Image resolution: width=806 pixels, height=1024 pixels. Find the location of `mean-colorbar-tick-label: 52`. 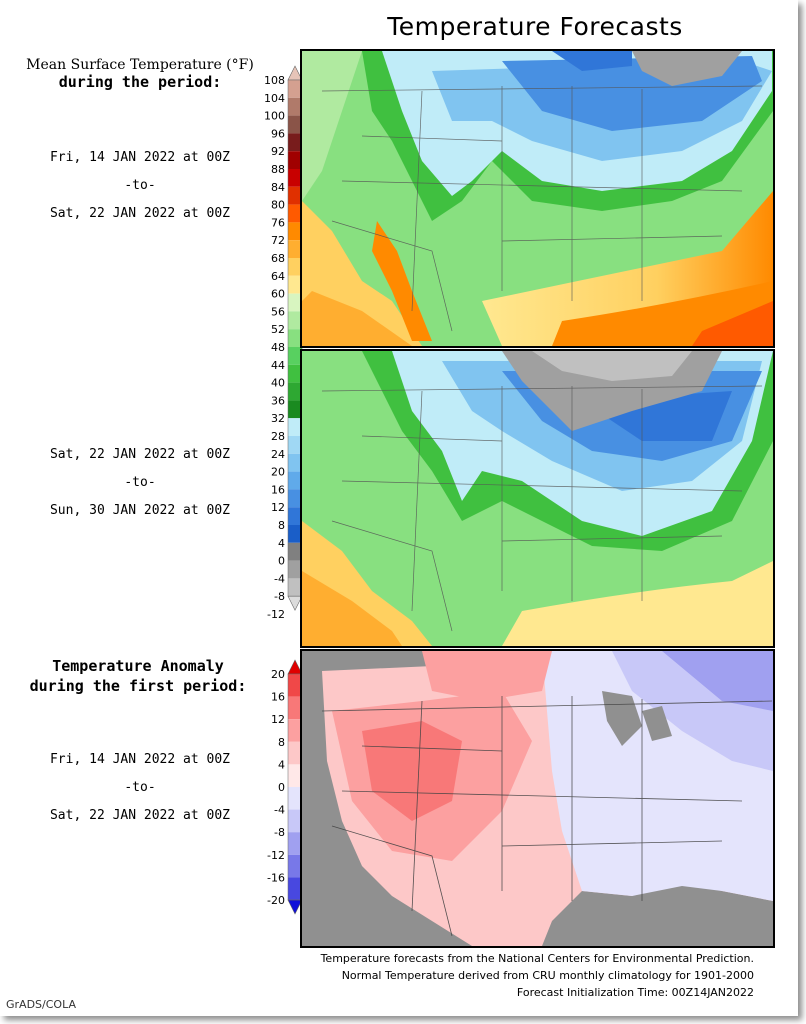

mean-colorbar-tick-label: 52 is located at coordinates (278, 329).